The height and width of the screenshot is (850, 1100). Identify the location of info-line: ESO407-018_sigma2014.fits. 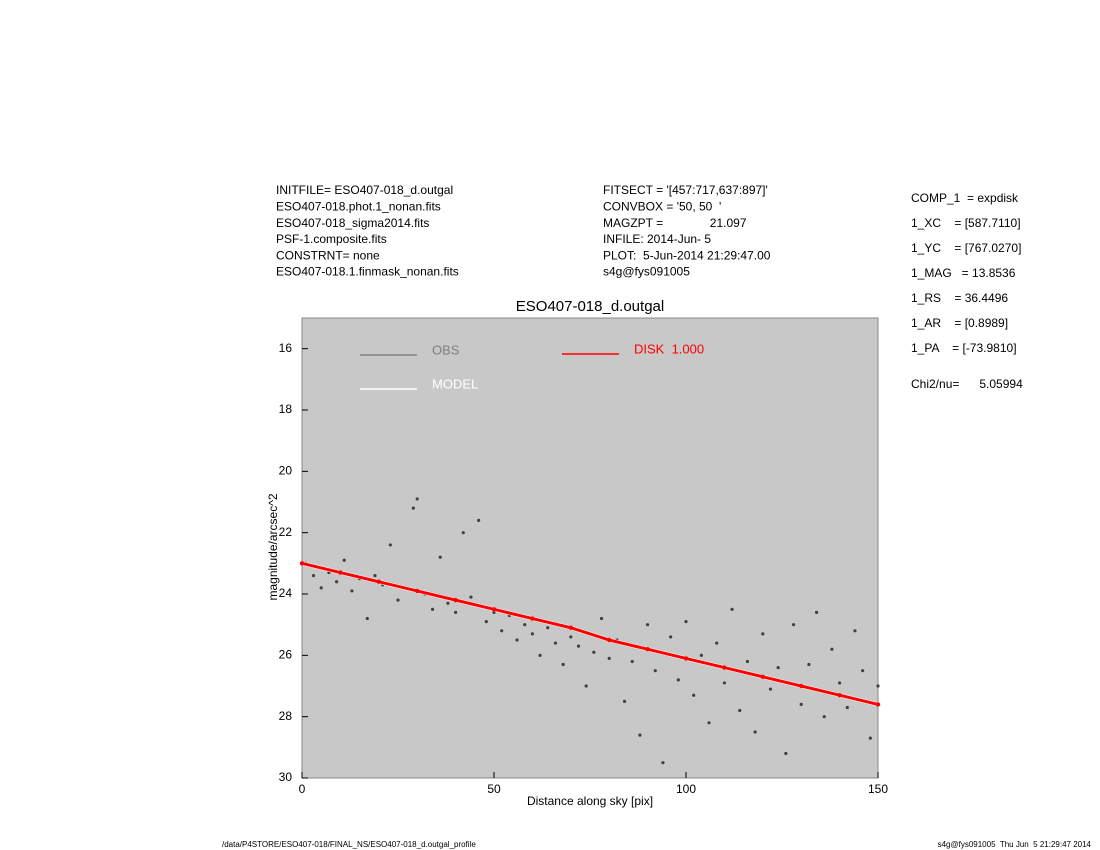
(352, 223).